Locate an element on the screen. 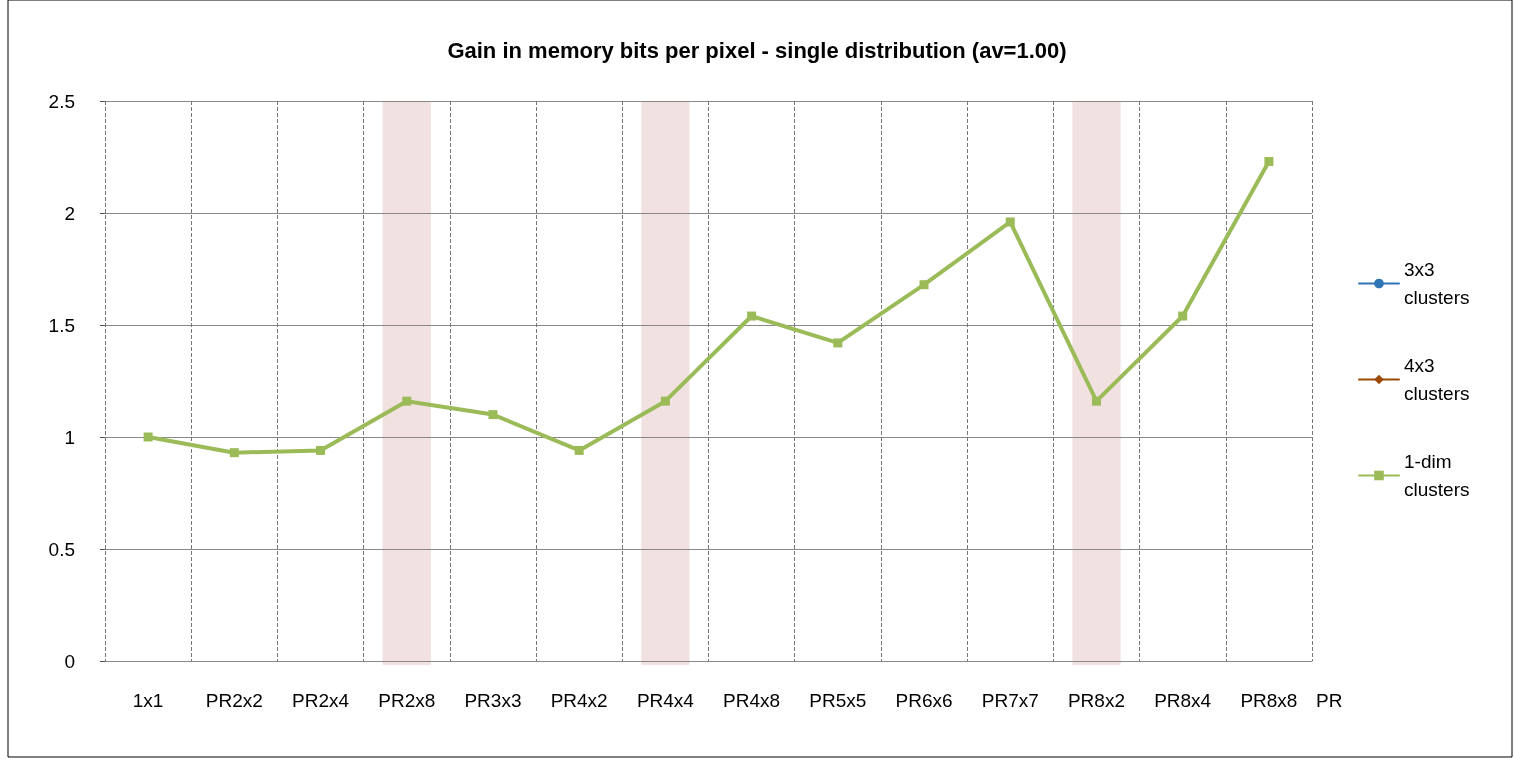  y-tick-label: 1 is located at coordinates (69, 437).